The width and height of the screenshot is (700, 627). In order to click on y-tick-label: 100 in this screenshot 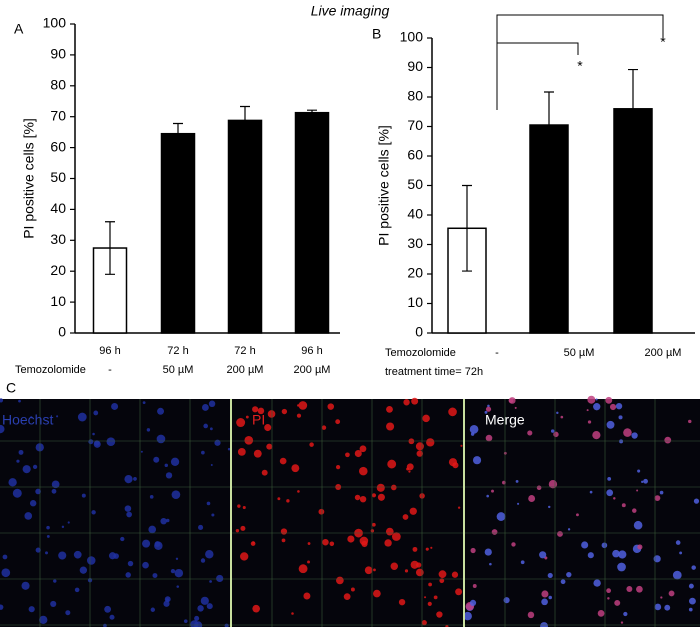, I will do `click(412, 37)`.